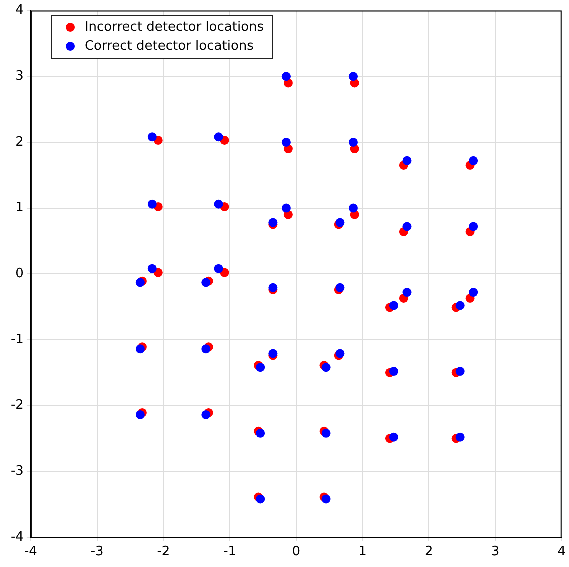 This screenshot has width=569, height=567. Describe the element at coordinates (20, 274) in the screenshot. I see `y-tick-label: 0` at that location.